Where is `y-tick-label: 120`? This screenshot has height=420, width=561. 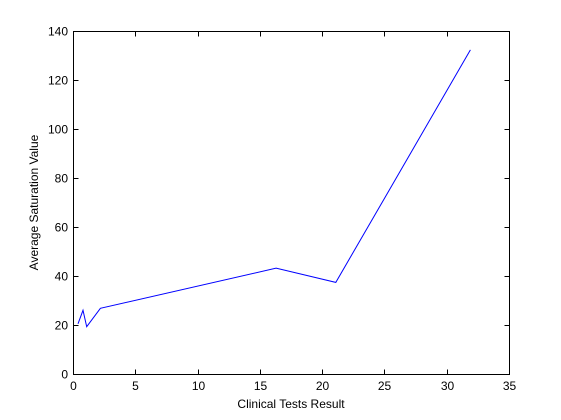
y-tick-label: 120 is located at coordinates (58, 81).